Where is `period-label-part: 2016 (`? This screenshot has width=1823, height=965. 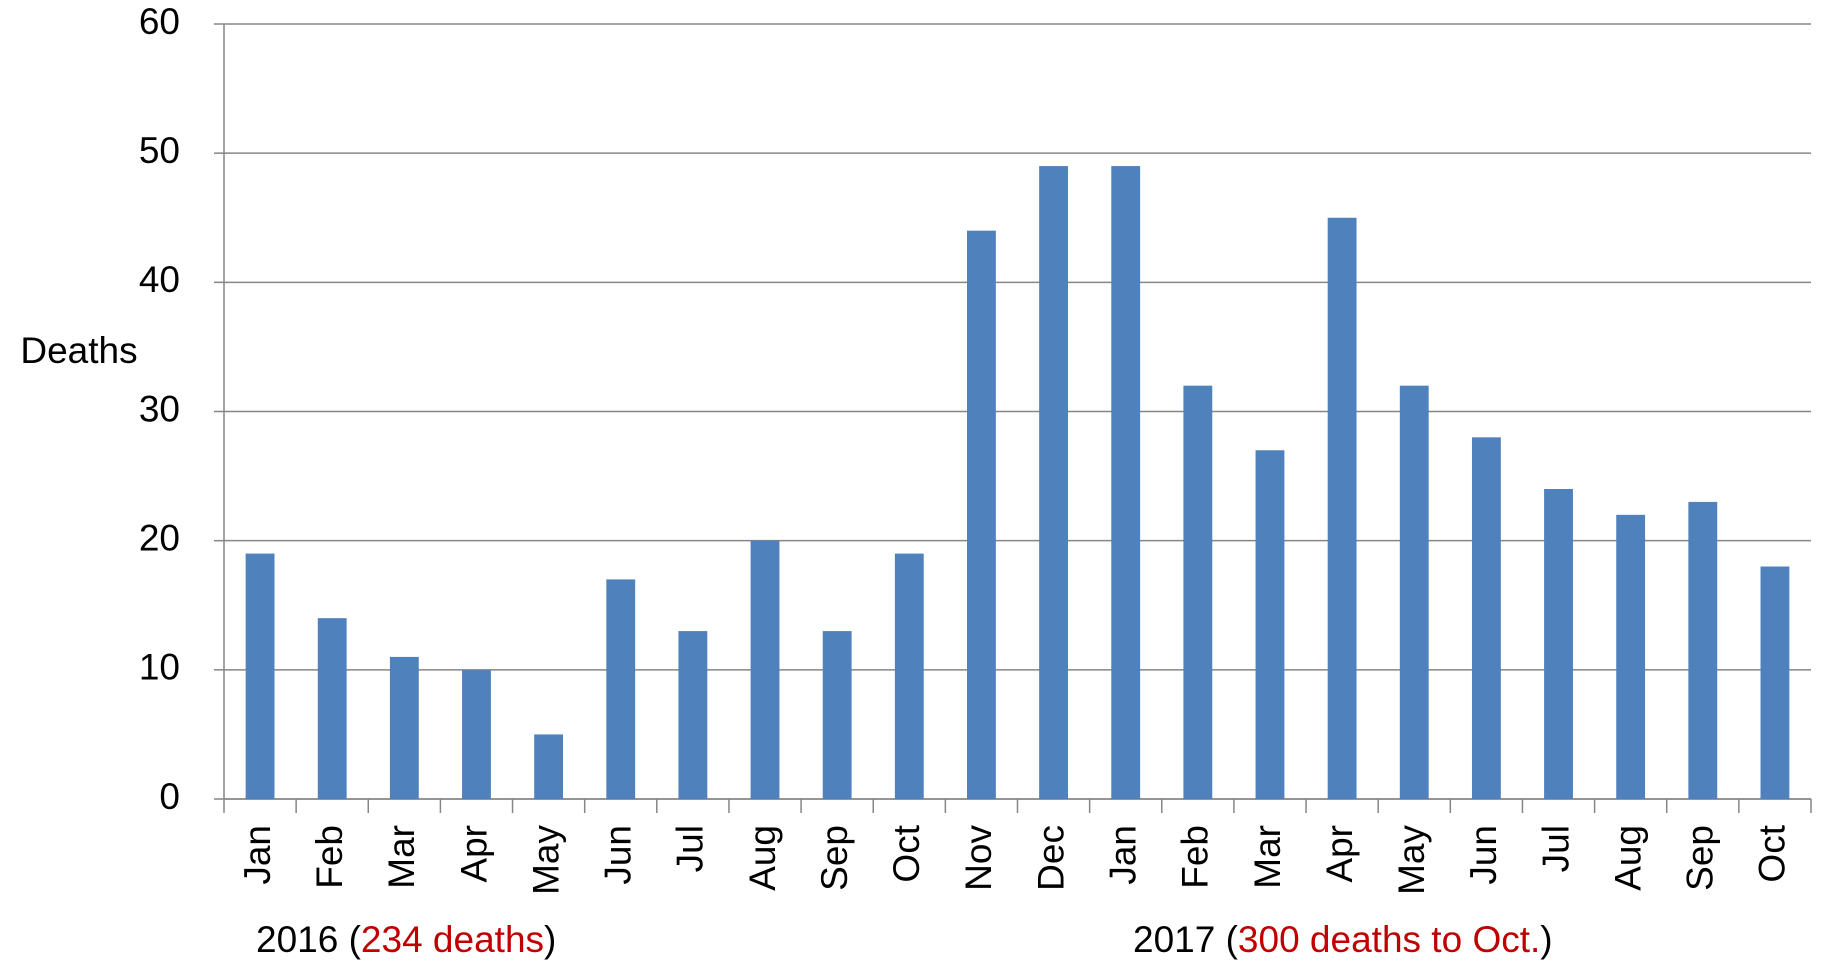
period-label-part: 2016 ( is located at coordinates (309, 939).